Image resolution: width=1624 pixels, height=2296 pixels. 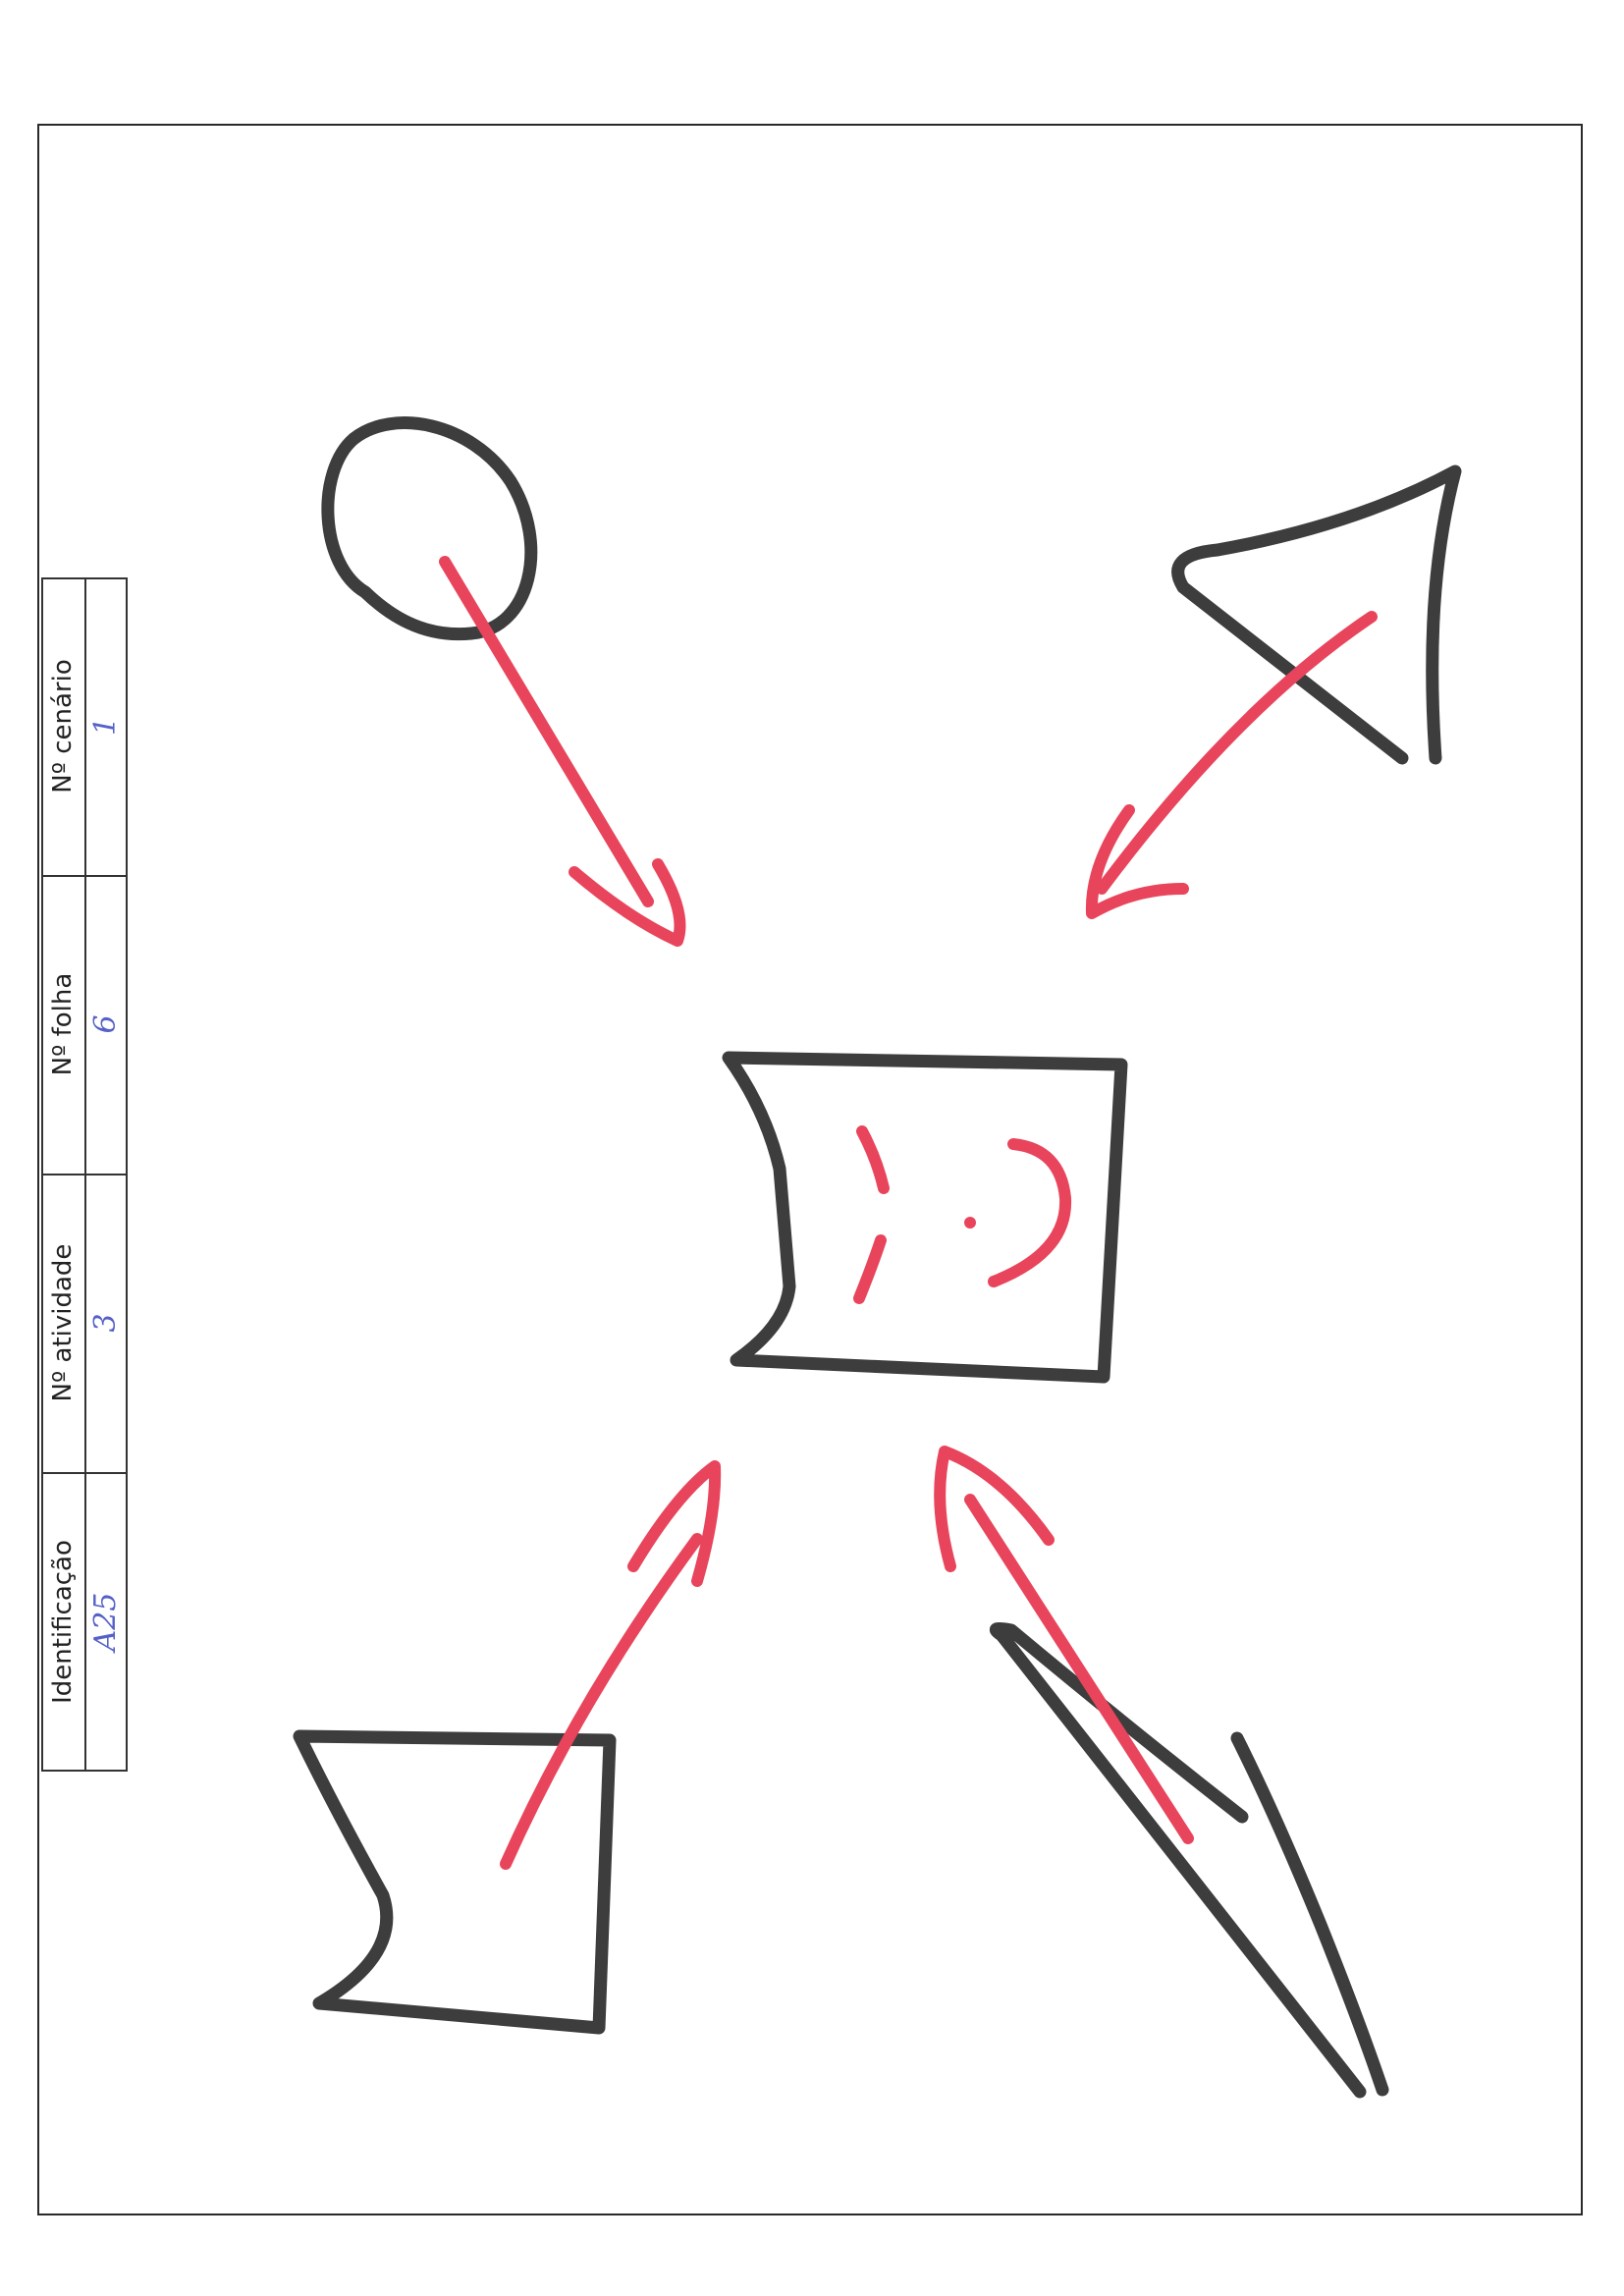 I want to click on lightning-shape, so click(x=1178, y=1860).